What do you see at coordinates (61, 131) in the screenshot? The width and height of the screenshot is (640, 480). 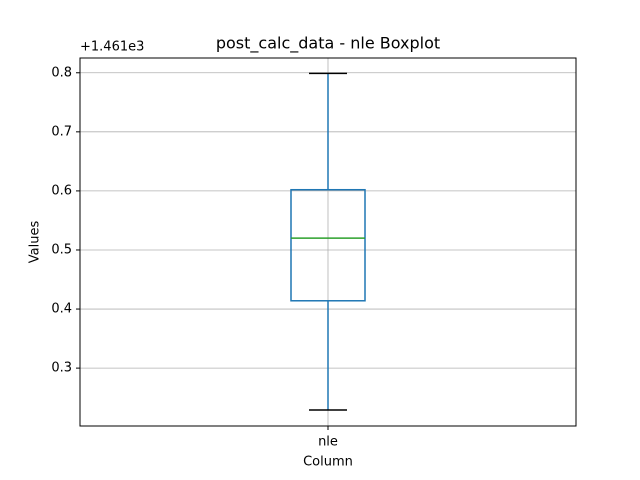 I see `y-tick-label: 0.7` at bounding box center [61, 131].